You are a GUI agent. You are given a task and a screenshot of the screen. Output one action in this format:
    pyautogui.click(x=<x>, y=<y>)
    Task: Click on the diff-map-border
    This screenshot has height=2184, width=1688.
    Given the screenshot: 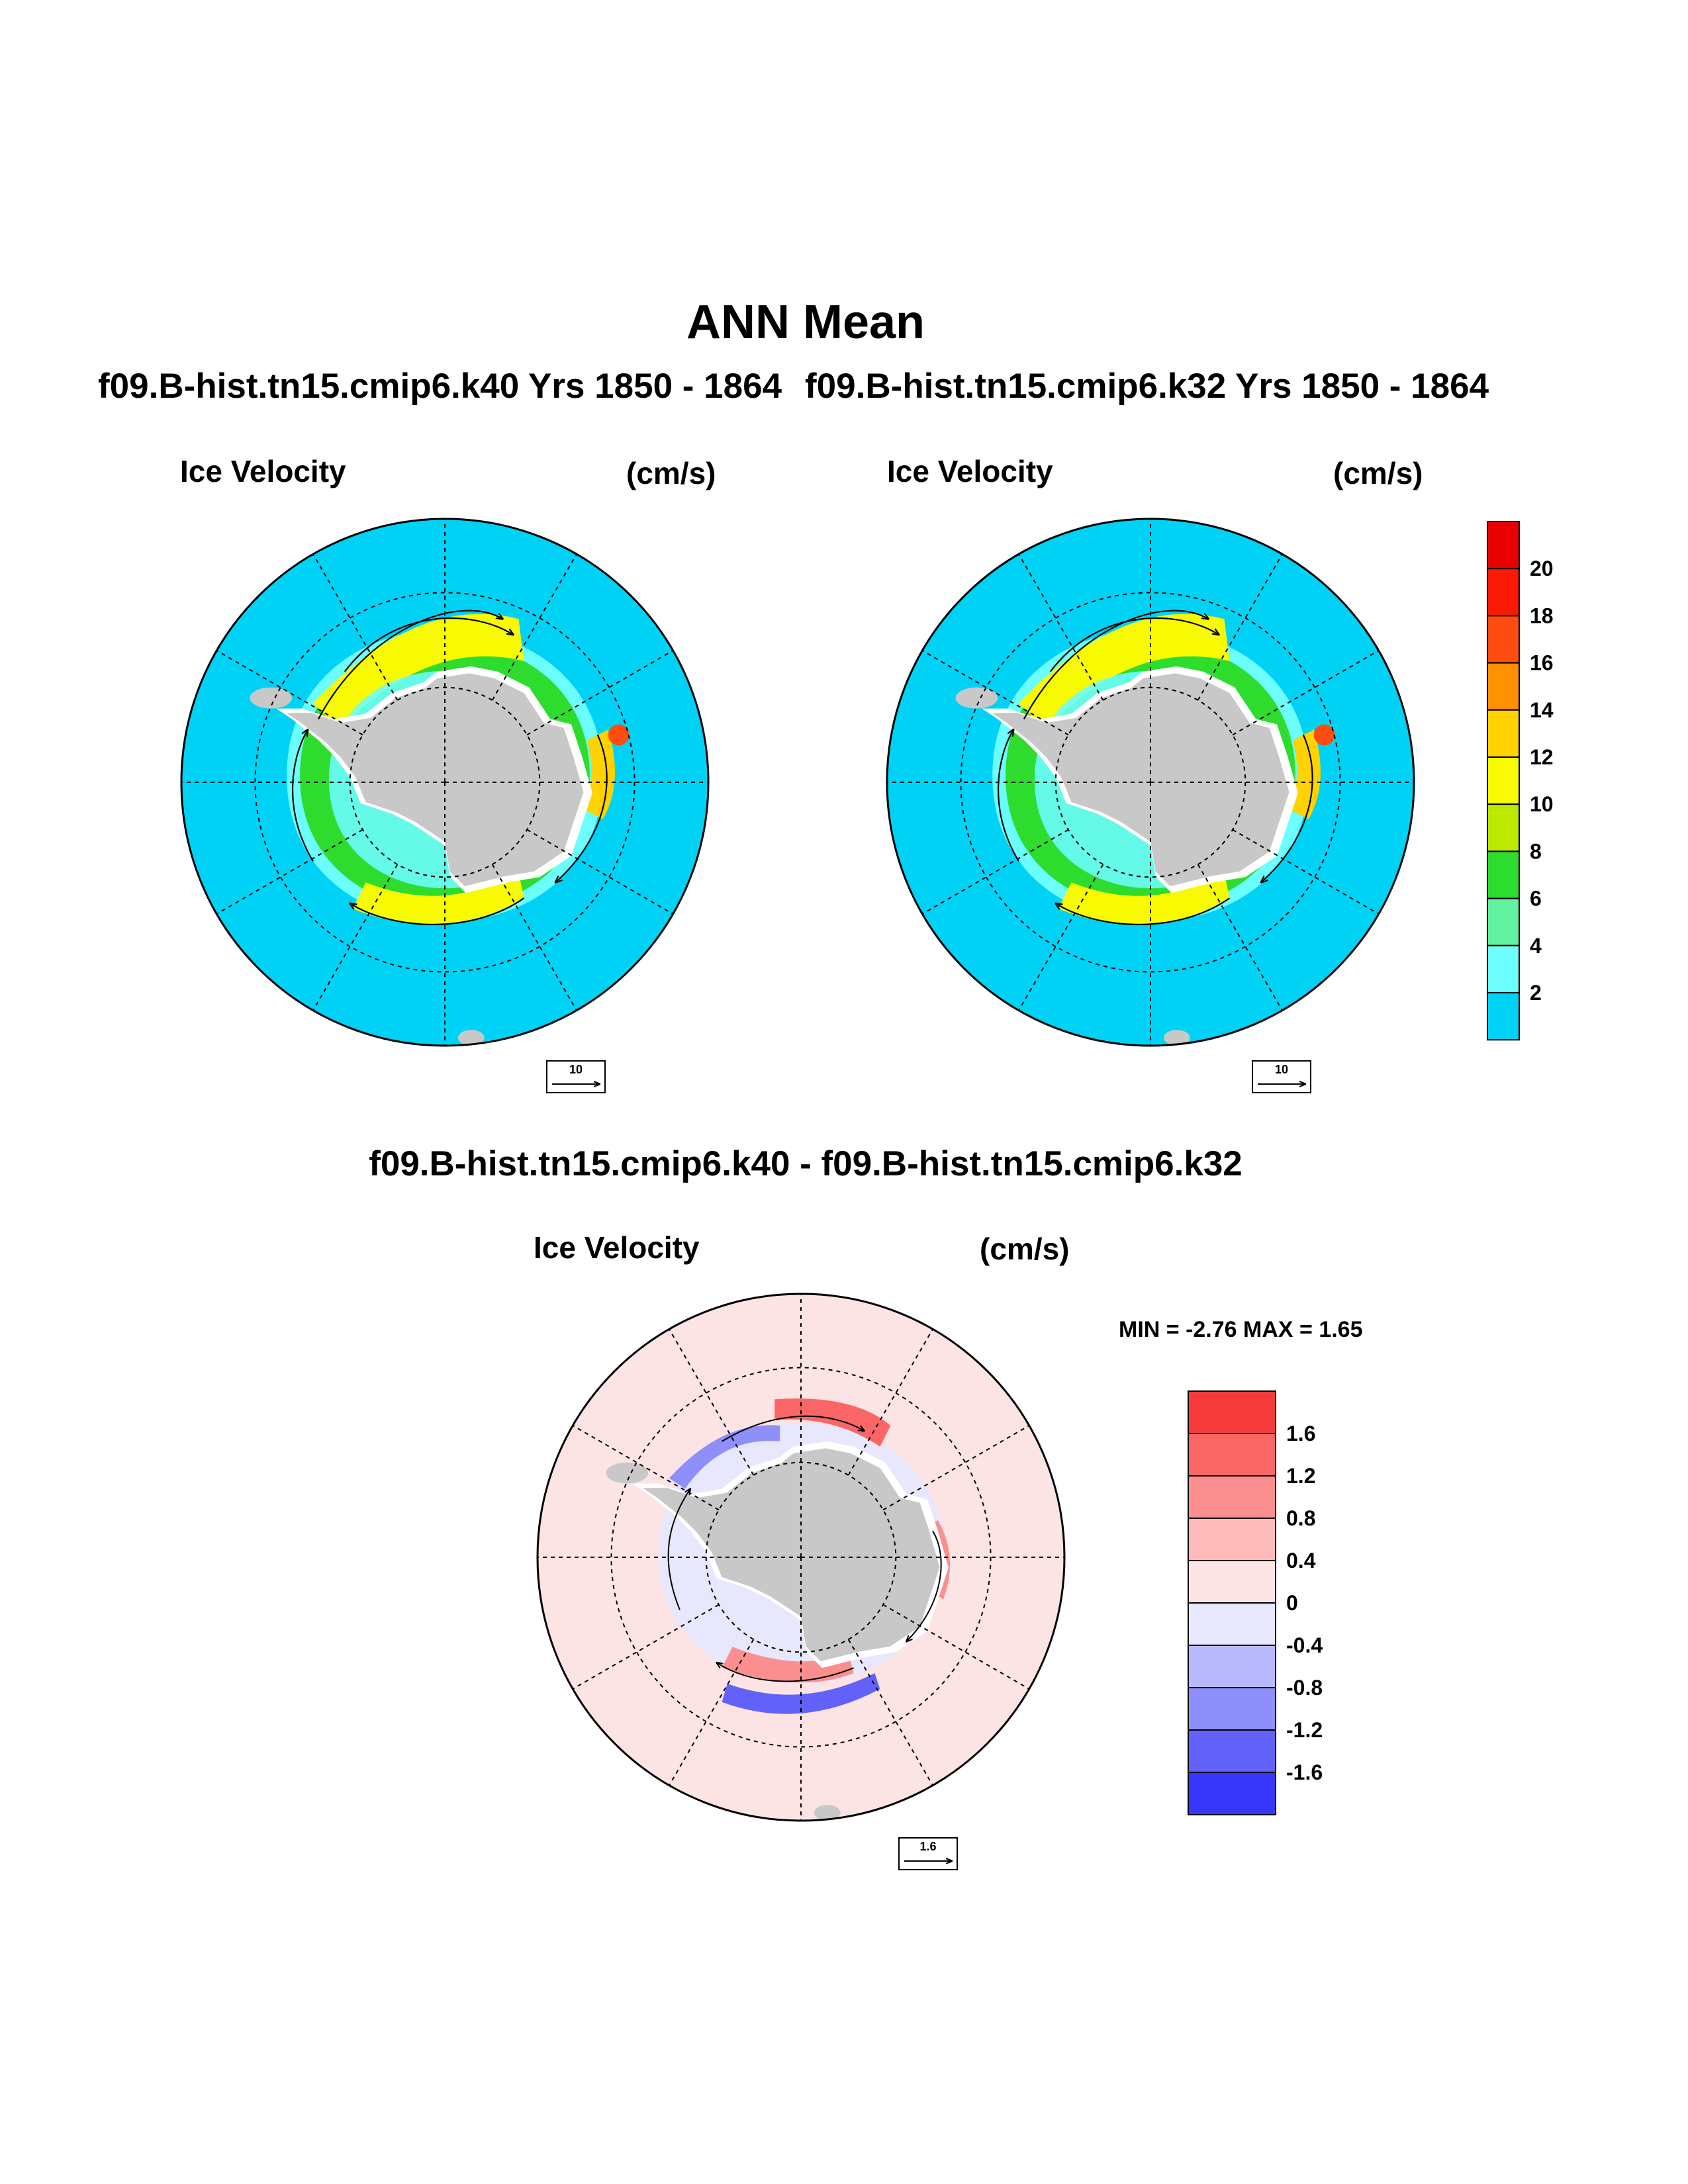 What is the action you would take?
    pyautogui.click(x=801, y=1558)
    